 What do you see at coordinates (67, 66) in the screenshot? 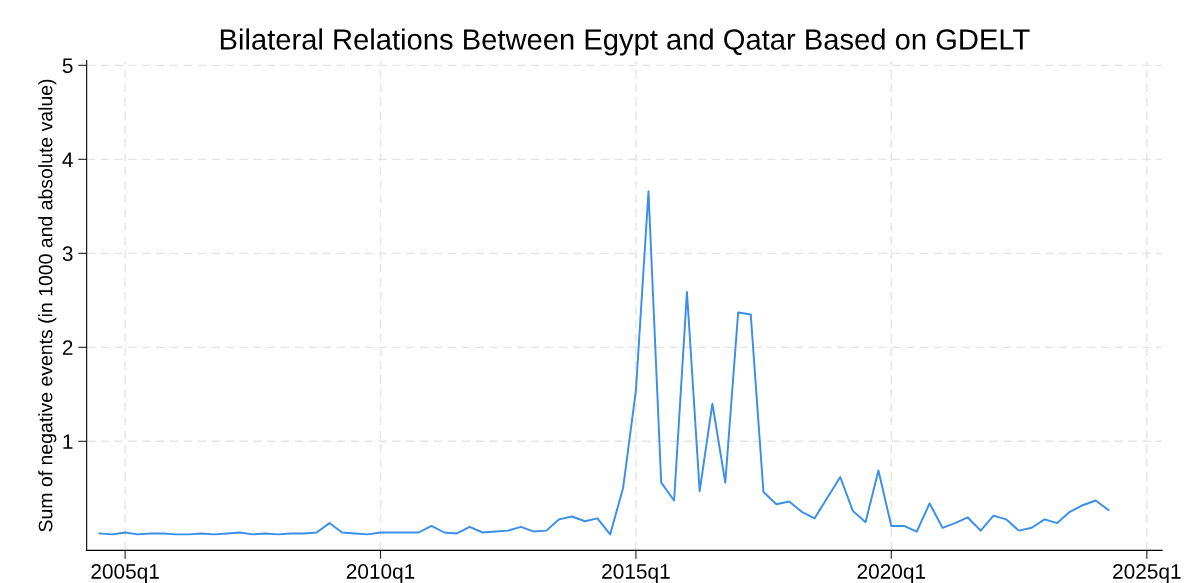
I see `y-tick-label: 5` at bounding box center [67, 66].